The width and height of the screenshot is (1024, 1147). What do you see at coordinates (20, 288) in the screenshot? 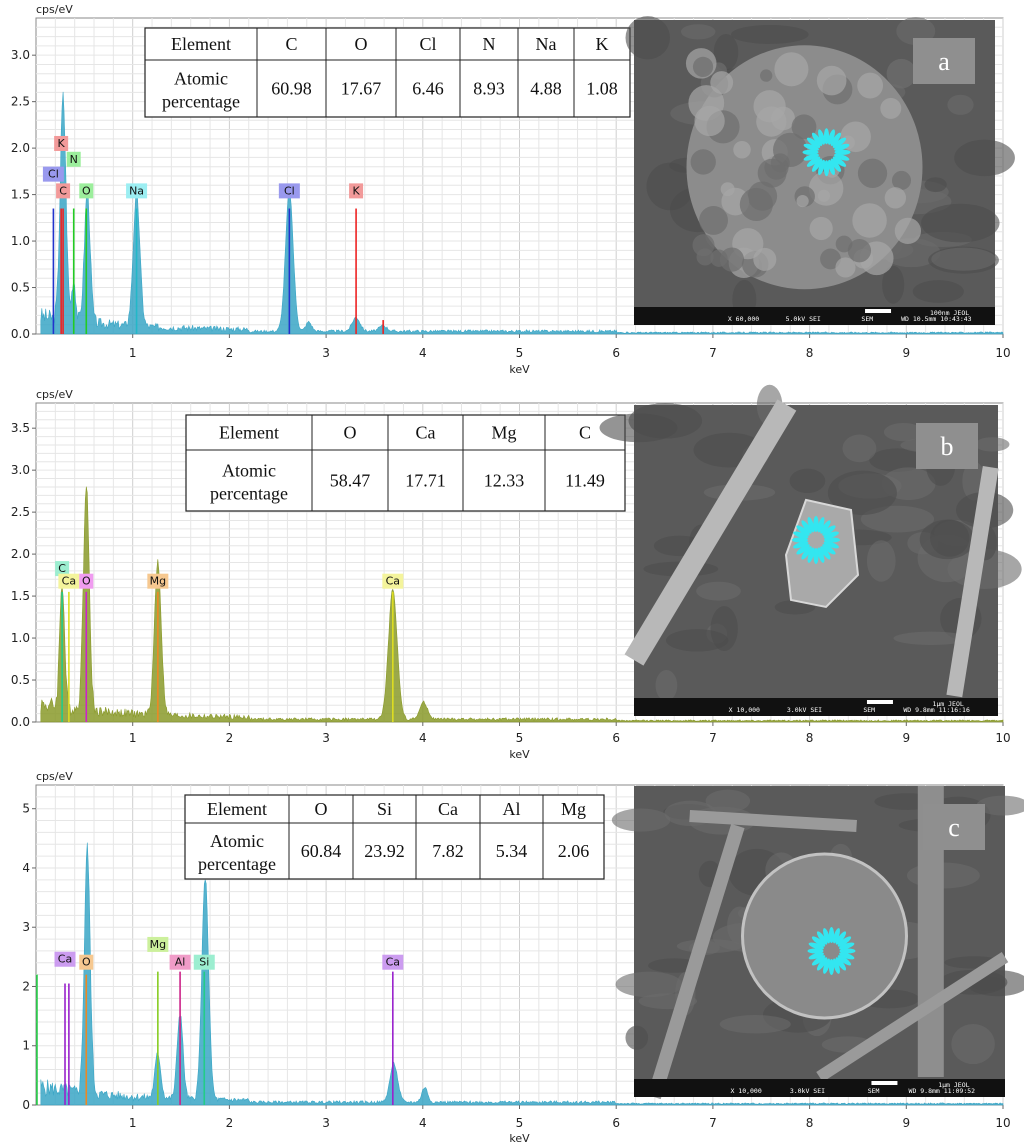
I see `y-tick-label: 0.5` at bounding box center [20, 288].